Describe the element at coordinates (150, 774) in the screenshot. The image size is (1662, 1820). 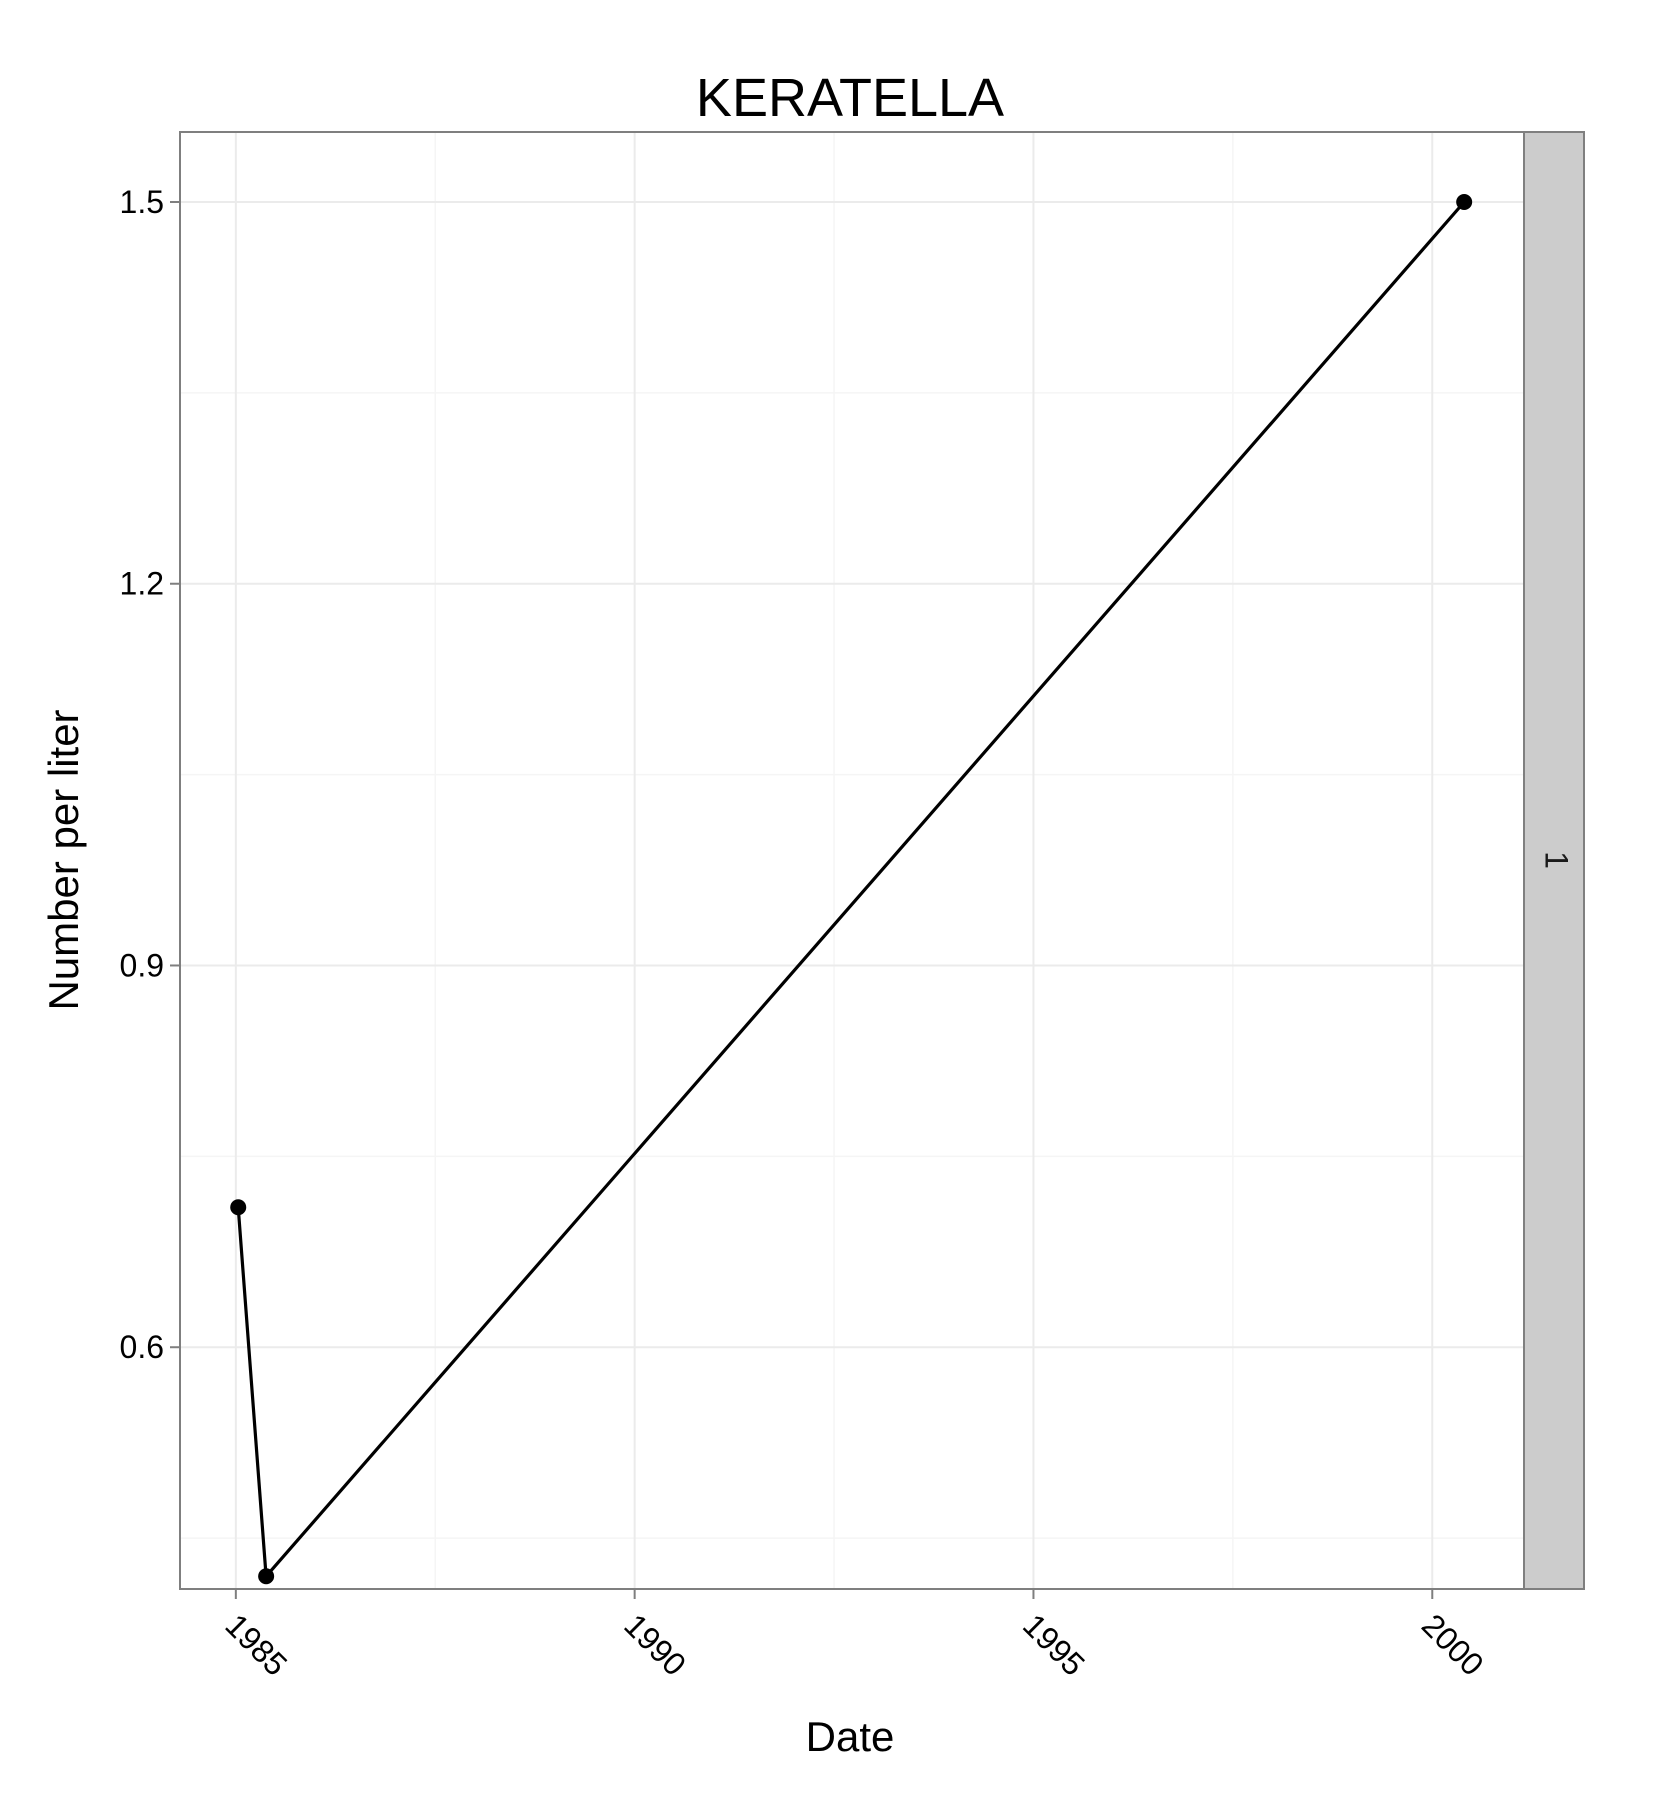
I see `y-axis: 0.6 0.9 1.2 1.5` at that location.